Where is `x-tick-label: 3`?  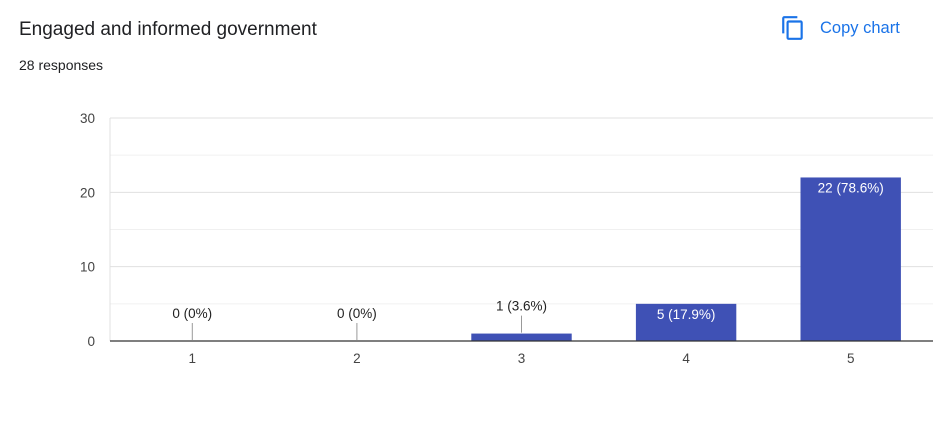 x-tick-label: 3 is located at coordinates (522, 358).